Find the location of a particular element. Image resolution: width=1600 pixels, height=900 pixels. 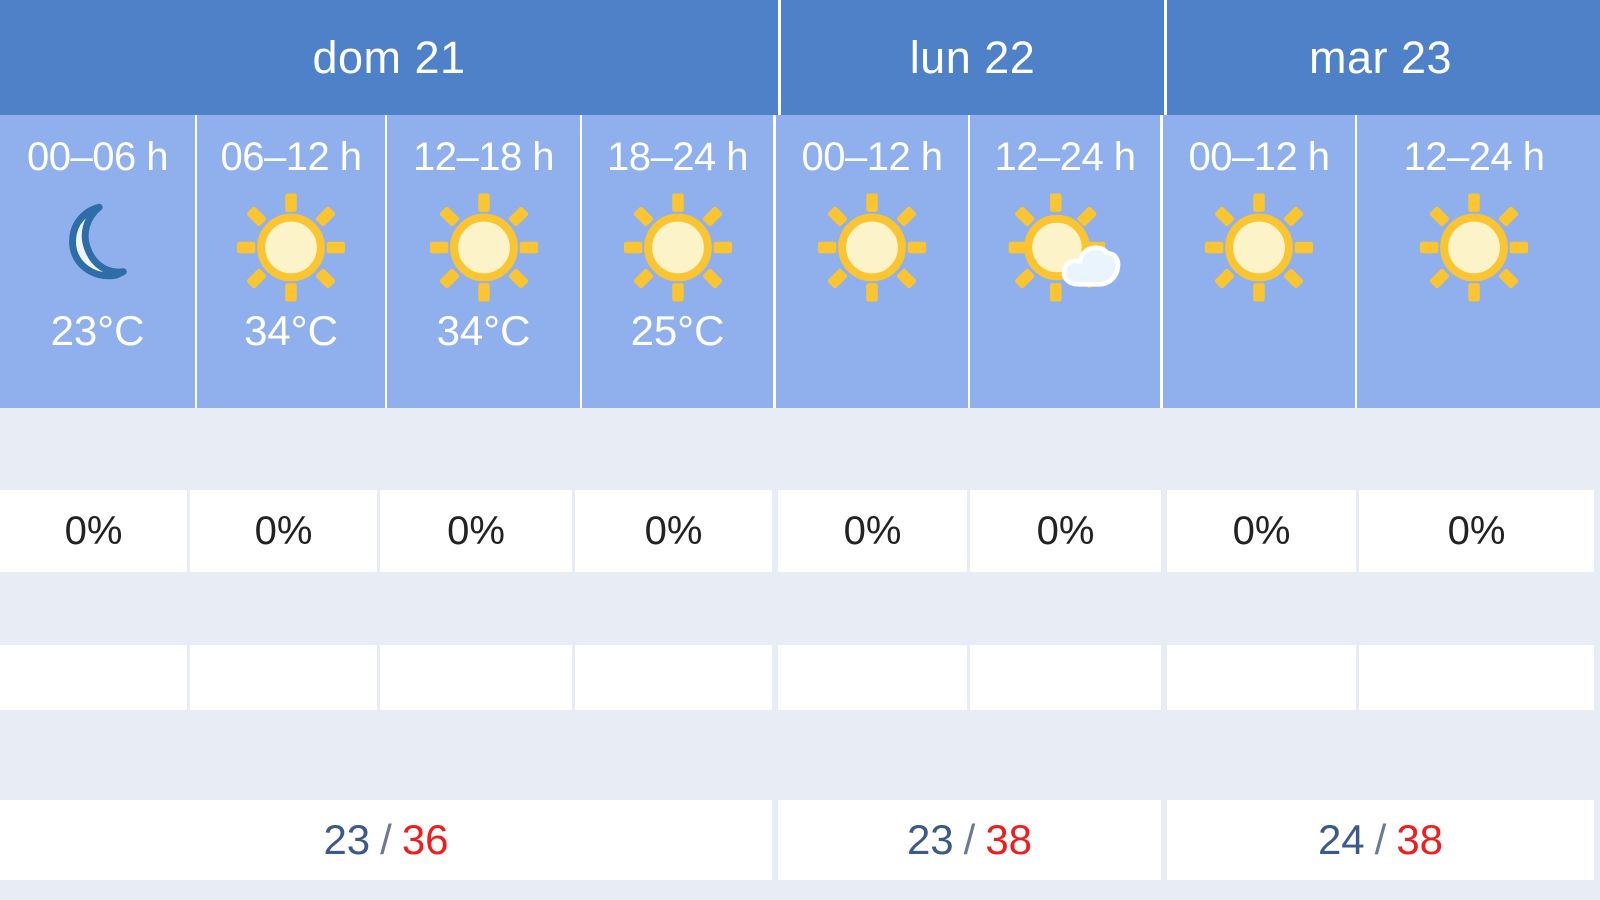

slot-cell-1: 06–12 h is located at coordinates (290, 261).